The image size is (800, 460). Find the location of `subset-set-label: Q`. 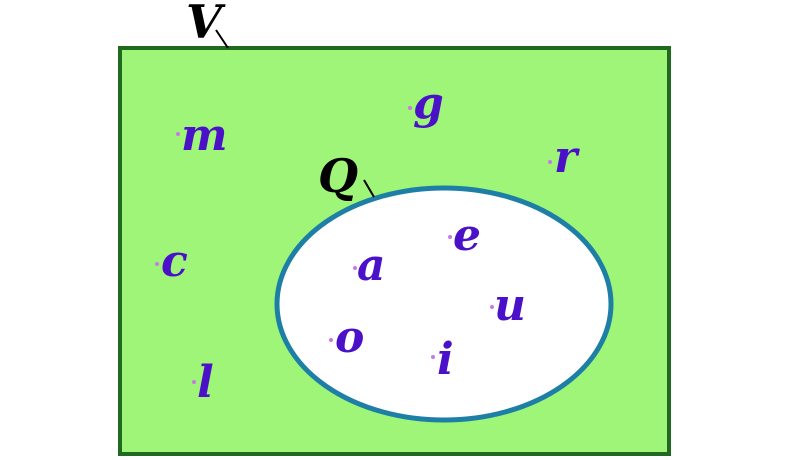

subset-set-label: Q is located at coordinates (338, 176).